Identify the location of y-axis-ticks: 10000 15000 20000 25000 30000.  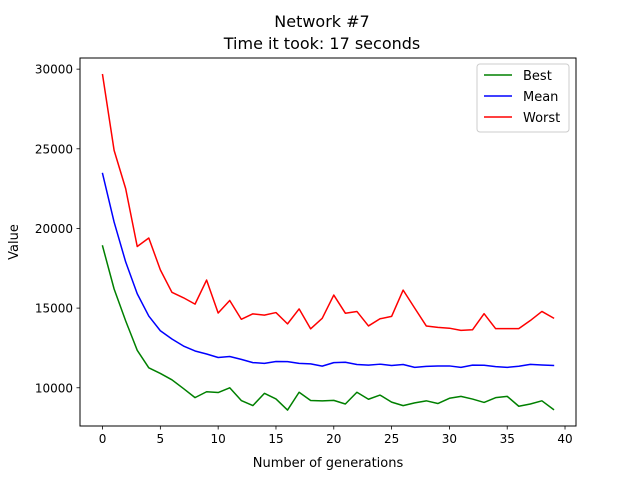
(57, 229).